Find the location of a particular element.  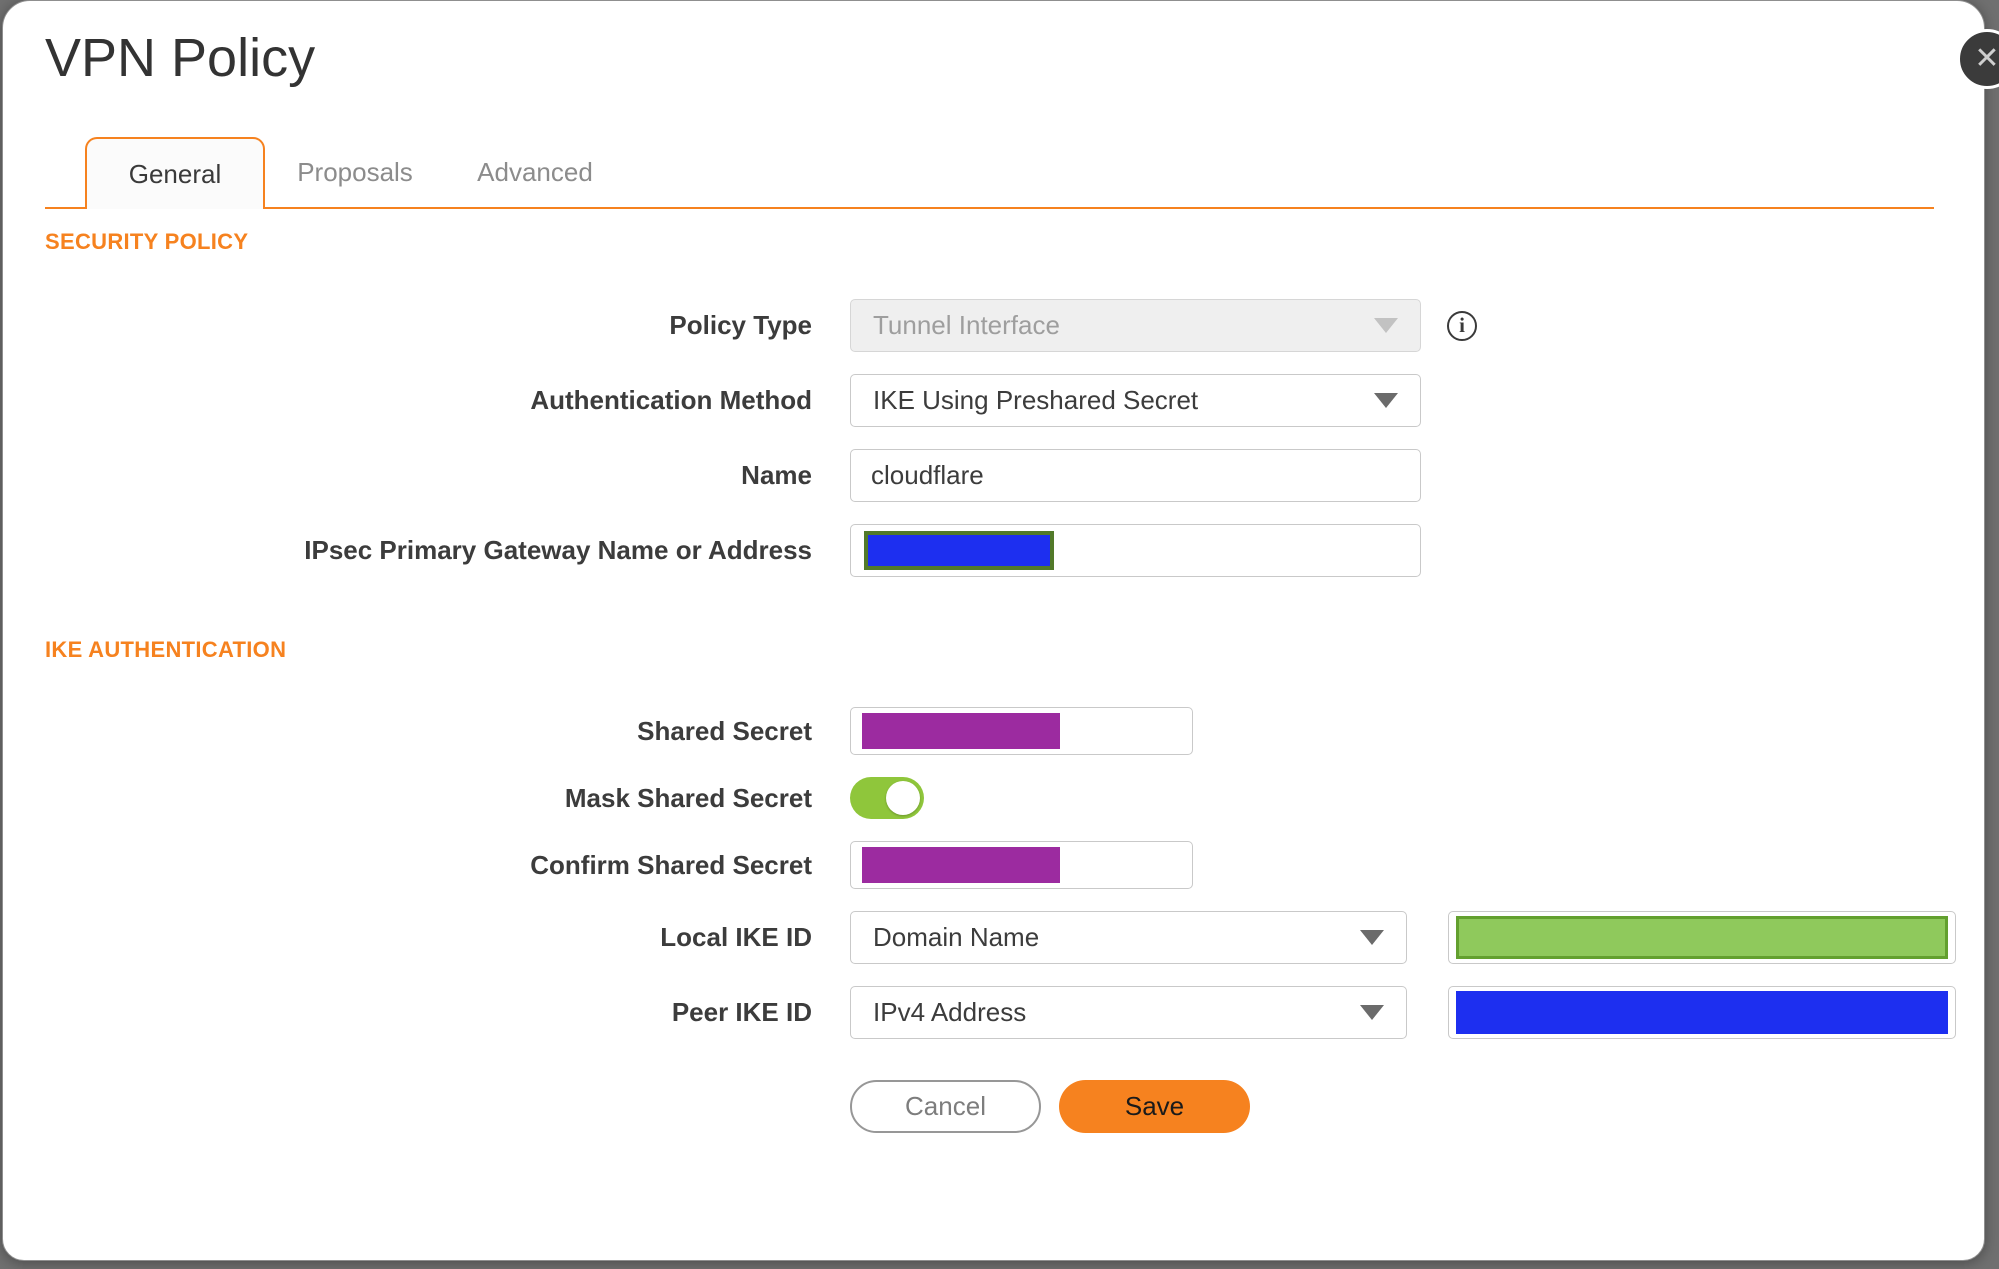

policy-type-label: Policy Type is located at coordinates (740, 325).